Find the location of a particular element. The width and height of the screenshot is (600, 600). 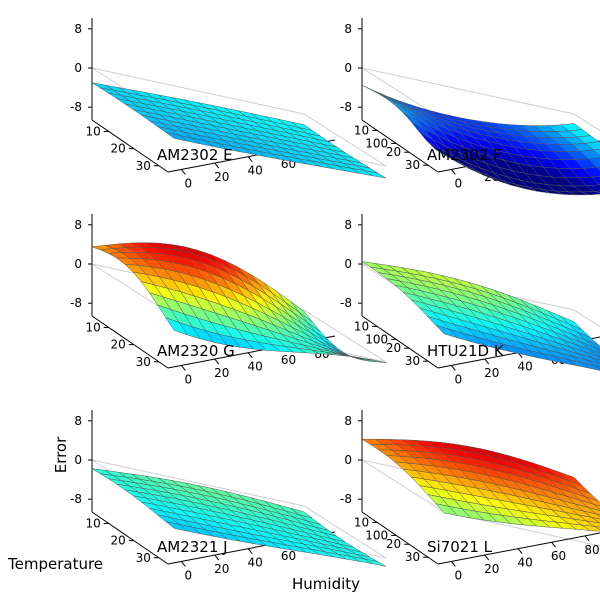

humidity-axis is located at coordinates (518, 548).